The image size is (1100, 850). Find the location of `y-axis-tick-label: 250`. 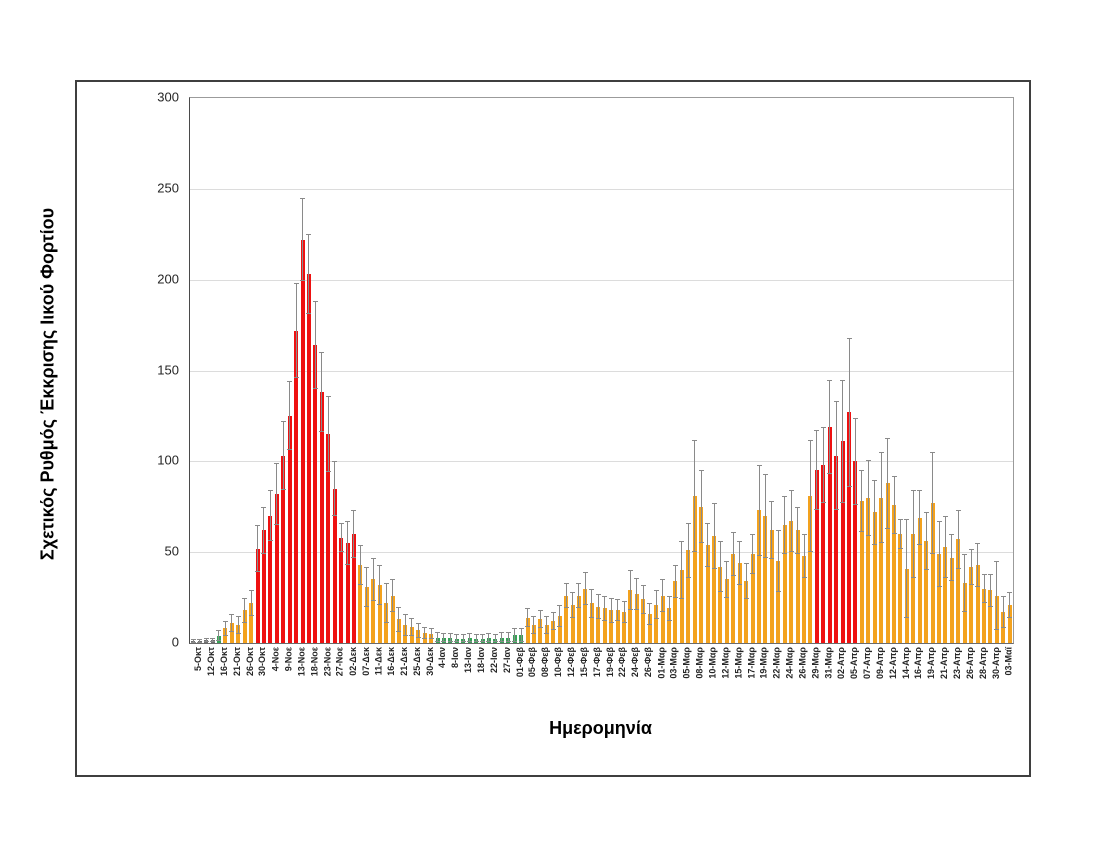

y-axis-tick-label: 250 is located at coordinates (168, 188).